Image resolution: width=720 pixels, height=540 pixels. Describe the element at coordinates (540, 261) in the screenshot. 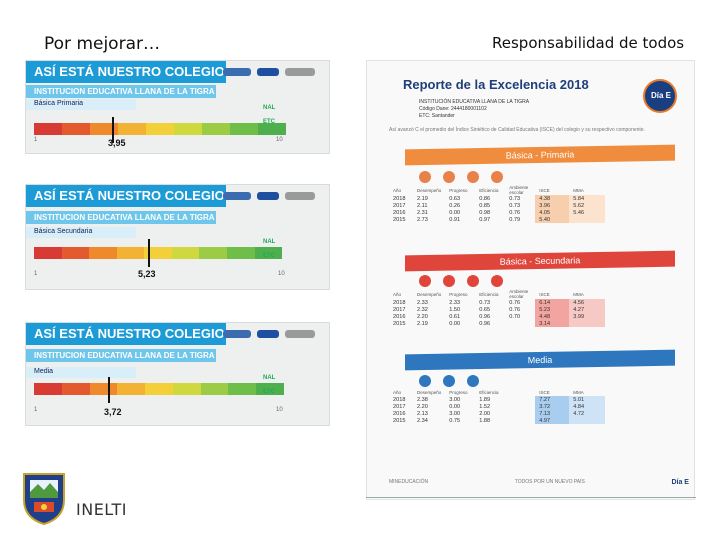

I see `section-banner: Básica - Secundaria` at that location.